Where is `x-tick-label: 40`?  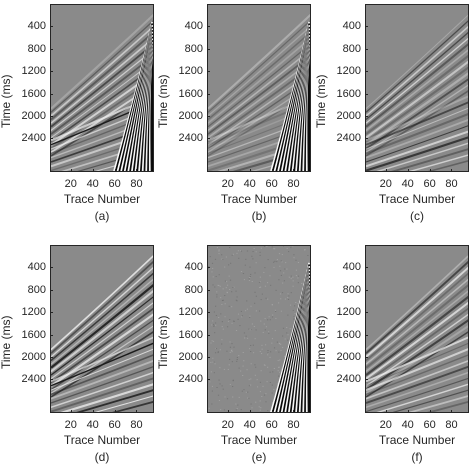
x-tick-label: 40 is located at coordinates (249, 425).